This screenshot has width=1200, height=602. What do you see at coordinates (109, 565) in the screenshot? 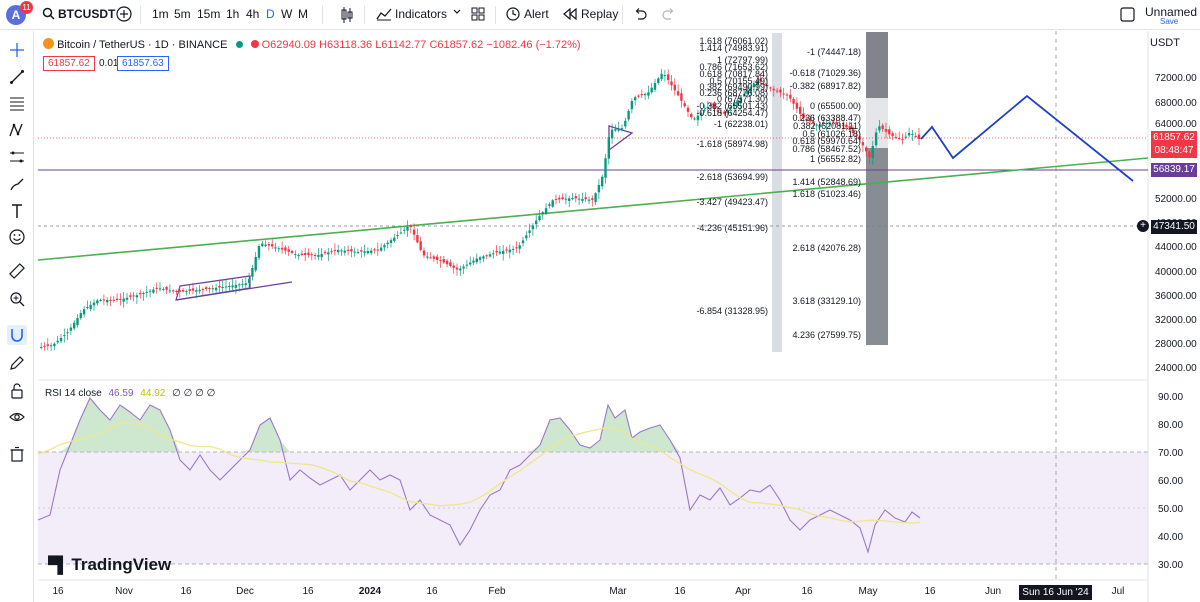
I see `tradingview-logo: ▀▌ TradingView` at bounding box center [109, 565].